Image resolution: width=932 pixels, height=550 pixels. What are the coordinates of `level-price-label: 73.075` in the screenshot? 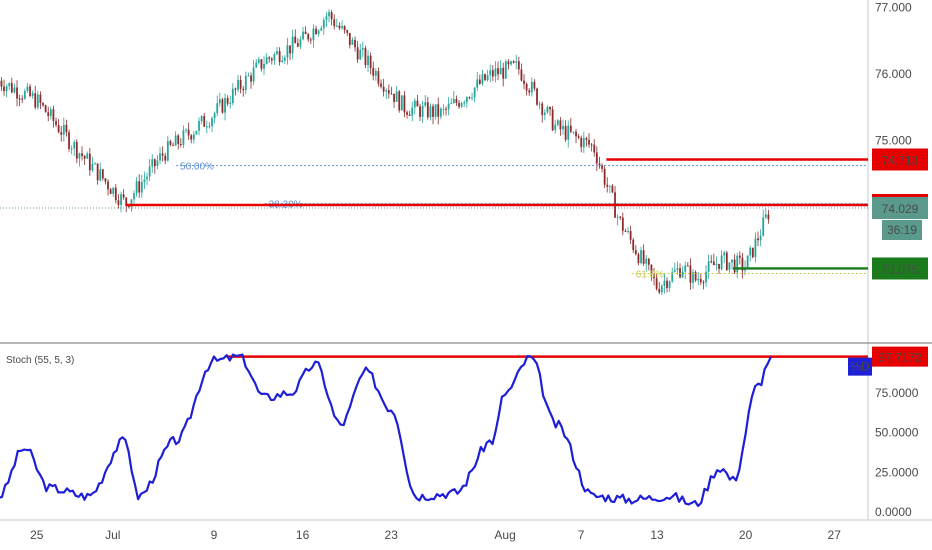 It's located at (900, 269).